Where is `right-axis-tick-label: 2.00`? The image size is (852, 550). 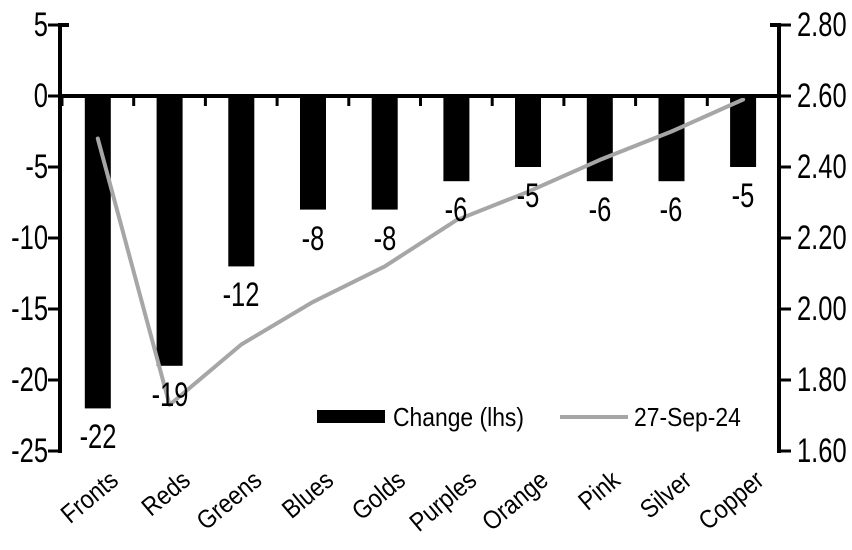 right-axis-tick-label: 2.00 is located at coordinates (822, 309).